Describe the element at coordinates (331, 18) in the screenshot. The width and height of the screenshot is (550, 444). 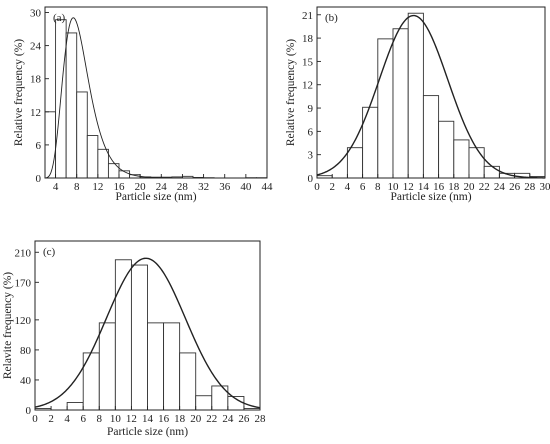
I see `panel-label: (b)` at that location.